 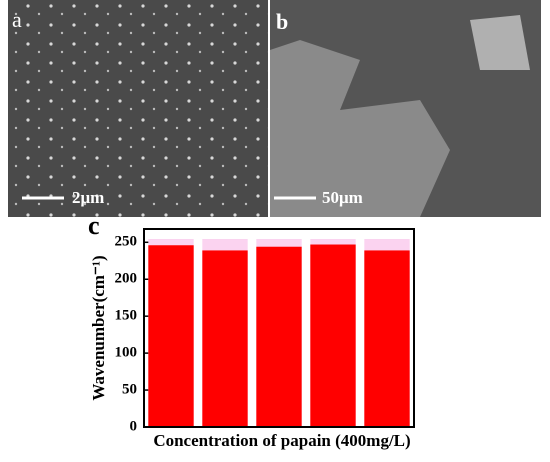 What do you see at coordinates (126, 279) in the screenshot?
I see `y-tick-label: 200` at bounding box center [126, 279].